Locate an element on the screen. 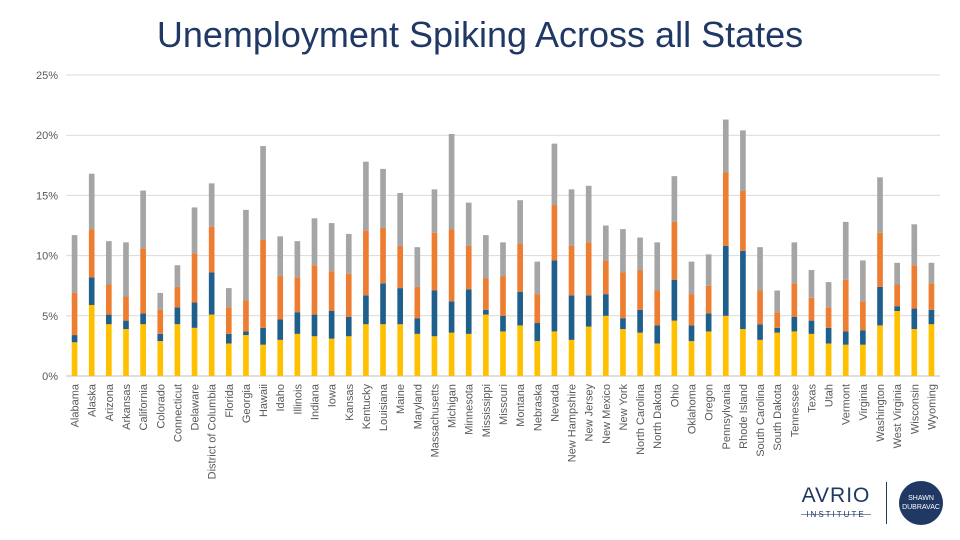  shawn-dubravac-seal: SHAWN DUBRAVAC is located at coordinates (921, 503).